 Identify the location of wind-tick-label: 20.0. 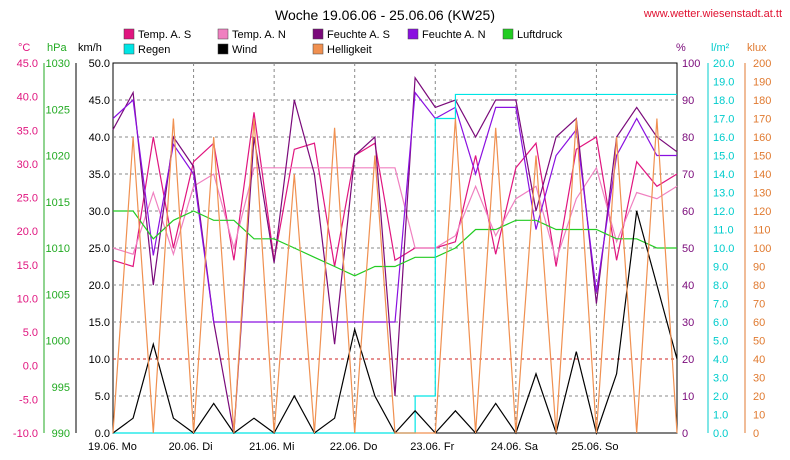
(99, 286).